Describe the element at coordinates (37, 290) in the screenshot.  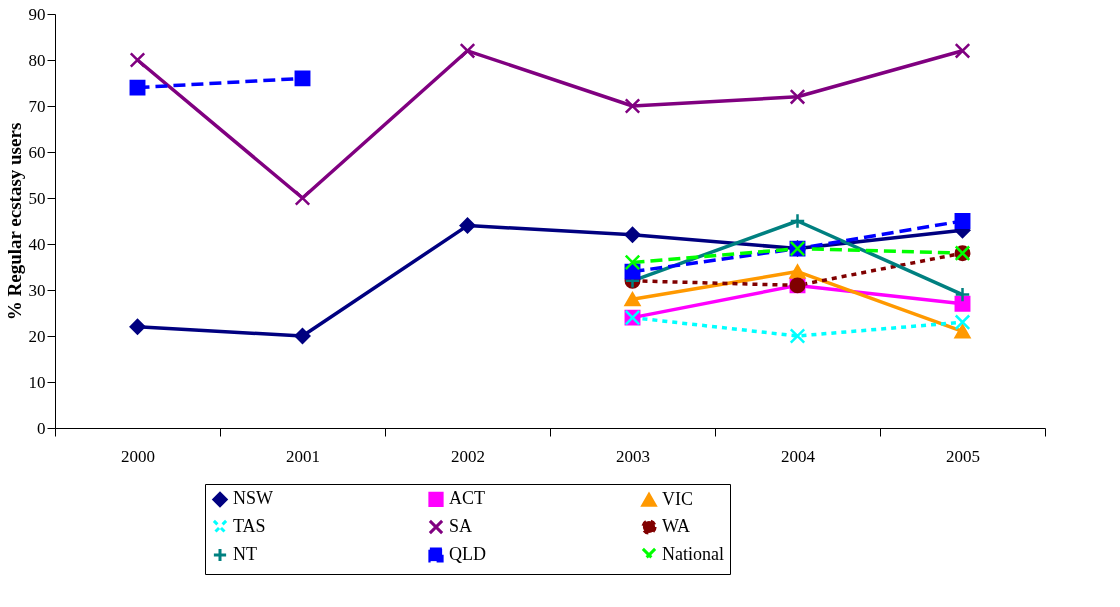
I see `y-tick-label: 30` at that location.